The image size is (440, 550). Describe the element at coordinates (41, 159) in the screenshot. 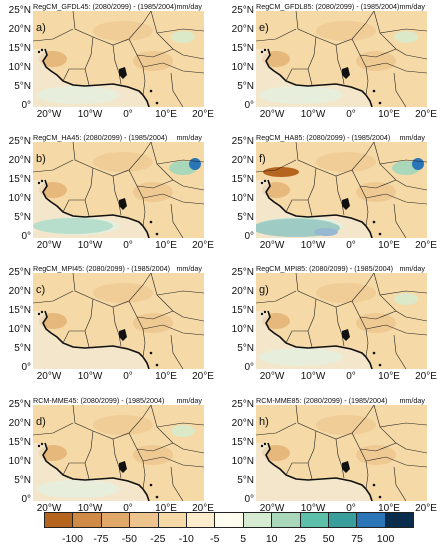

I see `panel-label: b)` at that location.